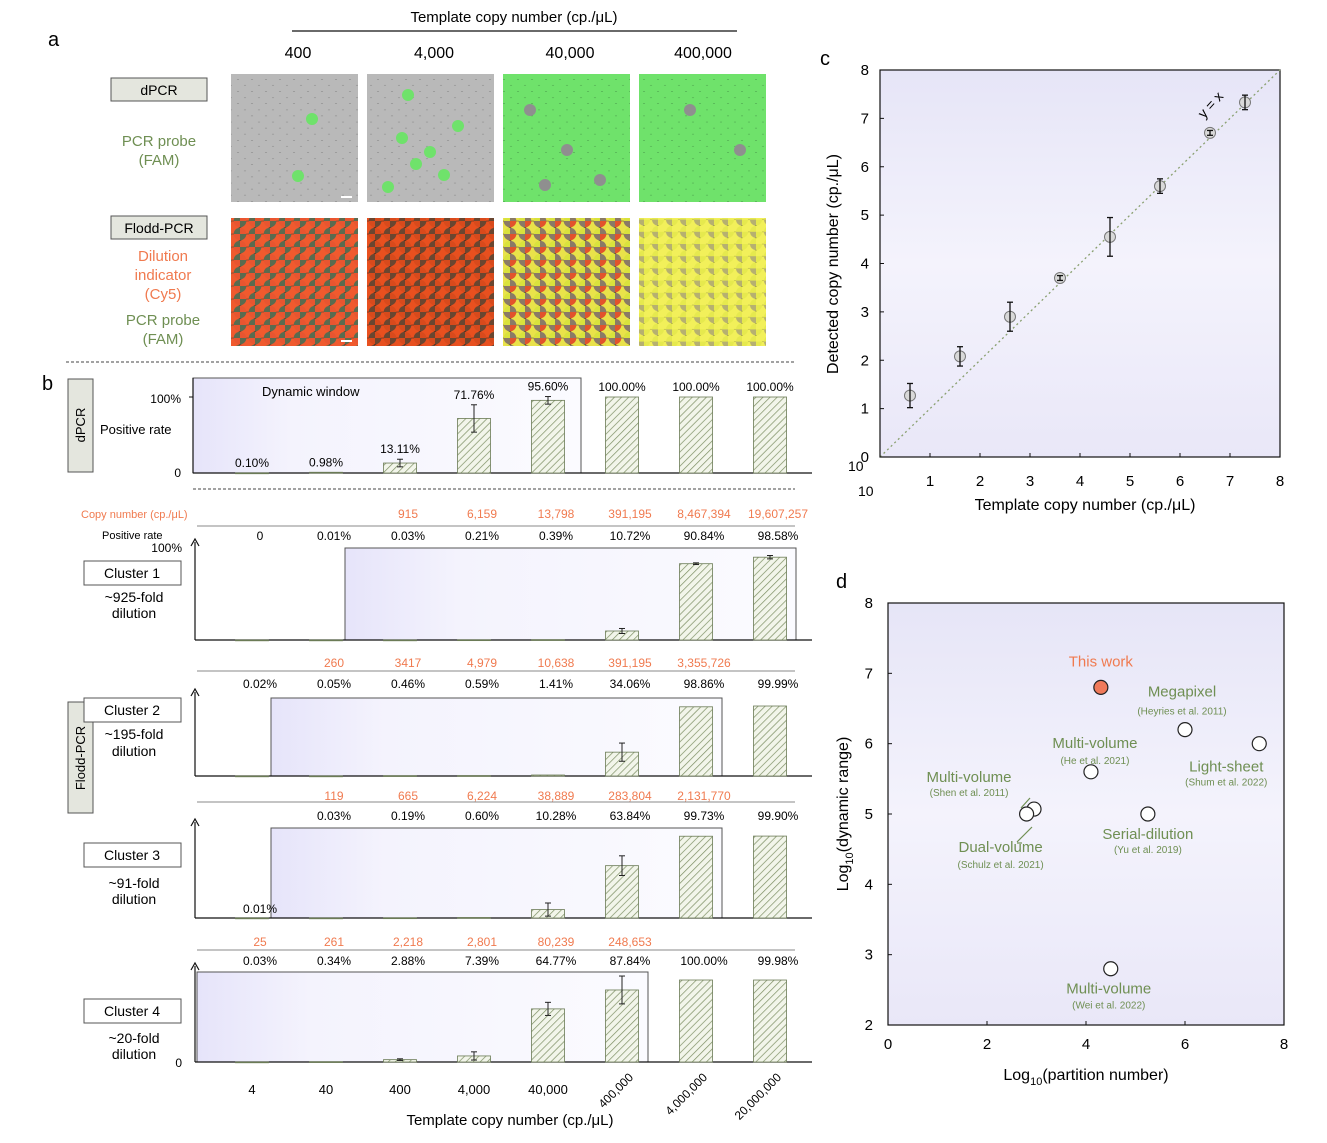  I want to click on copy-number-header: Copy number (cp./μL), so click(134, 515).